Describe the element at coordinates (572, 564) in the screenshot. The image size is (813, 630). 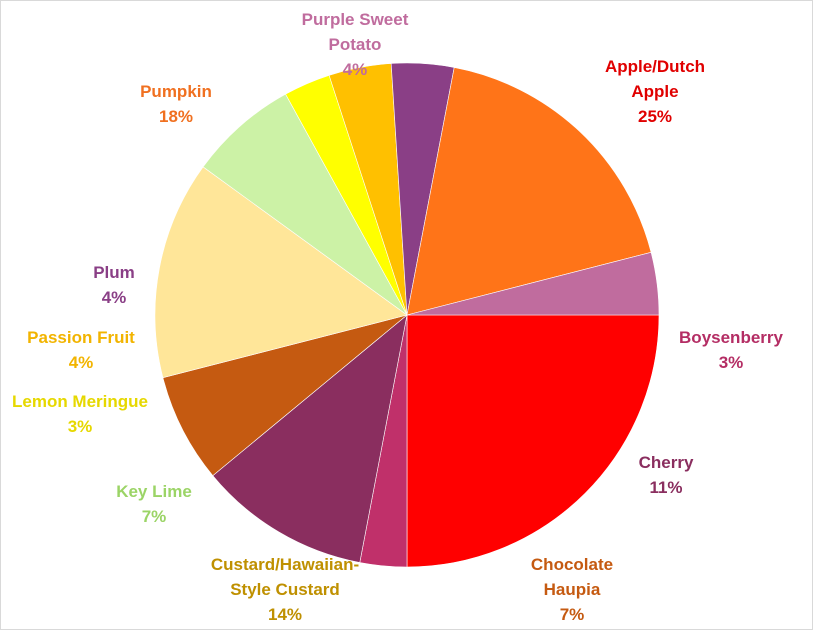
I see `slice-name-label: Chocolate` at that location.